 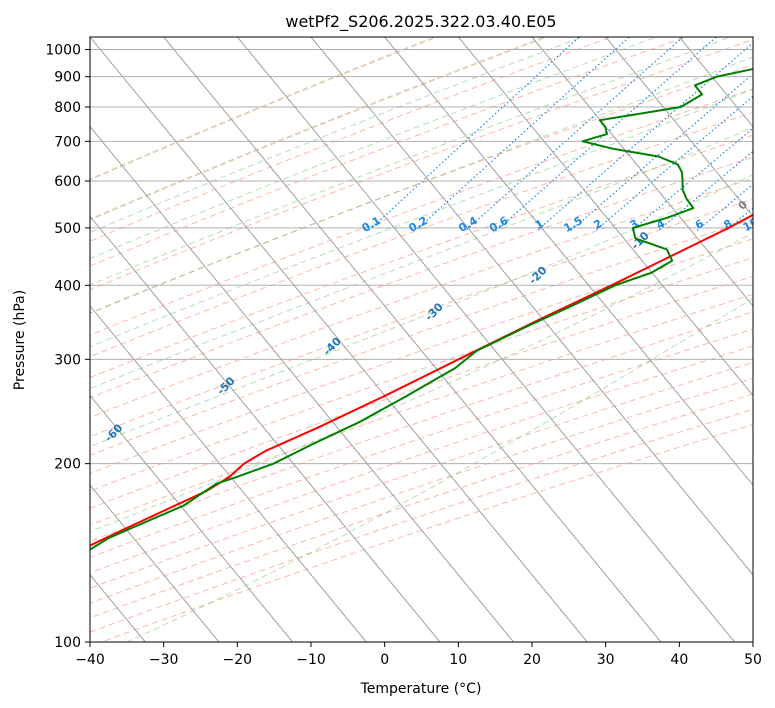 What do you see at coordinates (499, 224) in the screenshot?
I see `mixing-ratio-label: 0.6` at bounding box center [499, 224].